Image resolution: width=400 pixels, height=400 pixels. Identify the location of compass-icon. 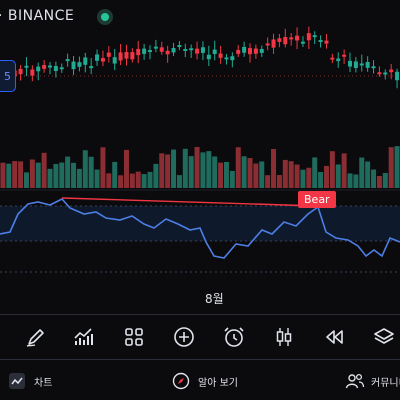
(181, 381).